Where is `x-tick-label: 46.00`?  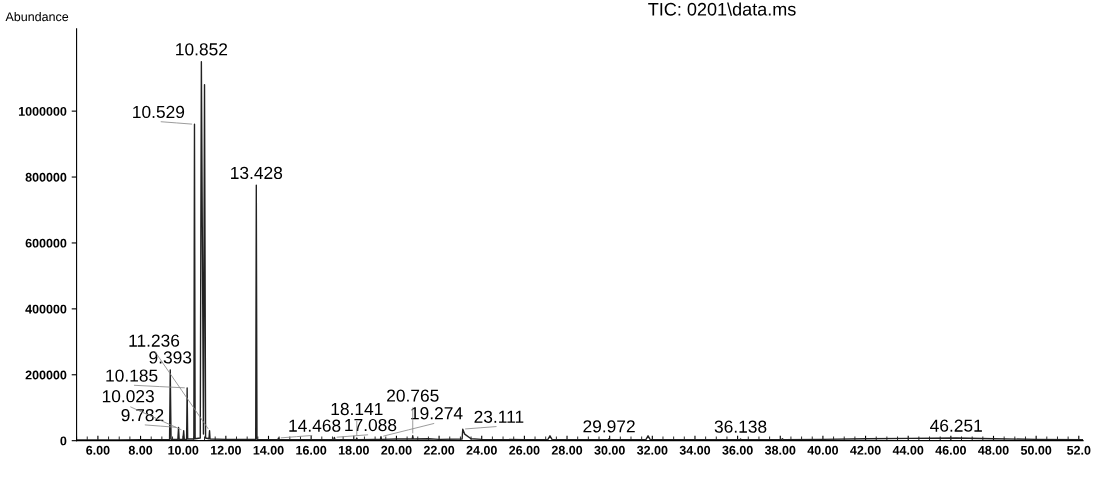
x-tick-label: 46.00 is located at coordinates (950, 450).